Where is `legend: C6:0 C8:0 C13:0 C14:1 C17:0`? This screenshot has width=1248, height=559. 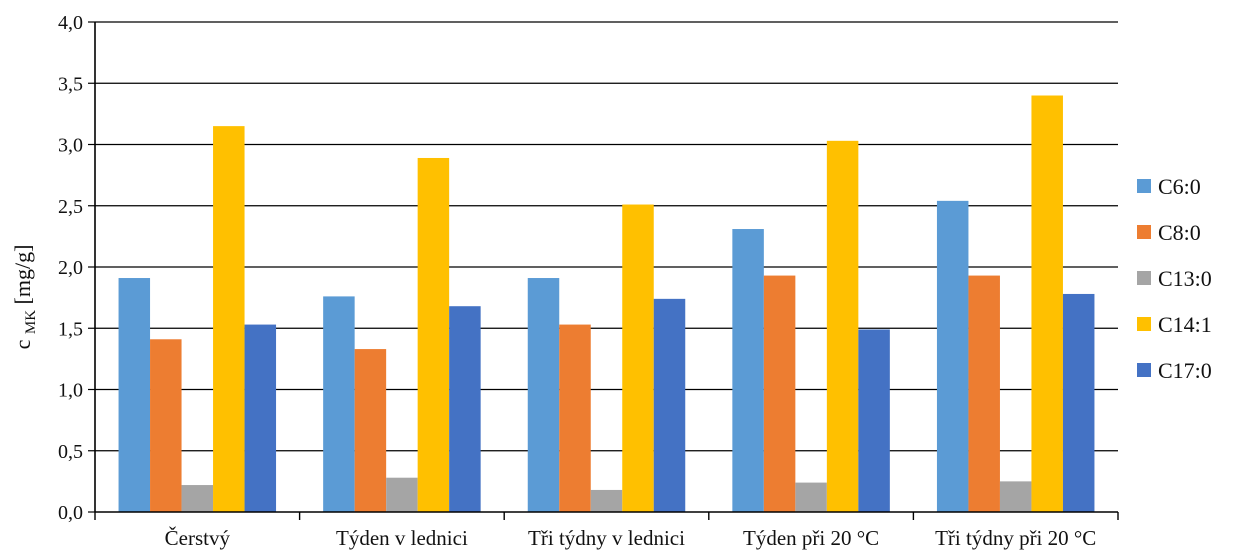 legend: C6:0 C8:0 C13:0 C14:1 C17:0 is located at coordinates (1174, 278).